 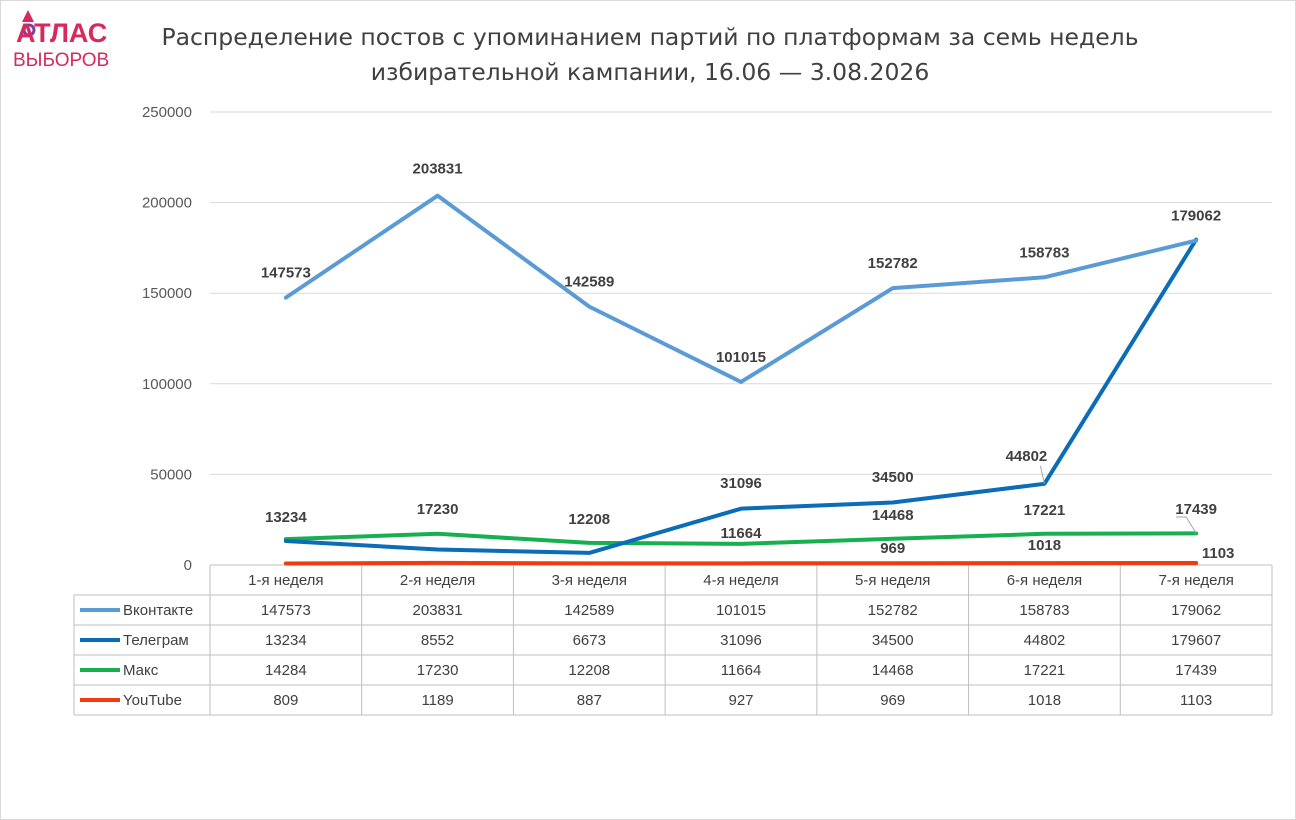 I want to click on table-cell: 17230, so click(x=438, y=670).